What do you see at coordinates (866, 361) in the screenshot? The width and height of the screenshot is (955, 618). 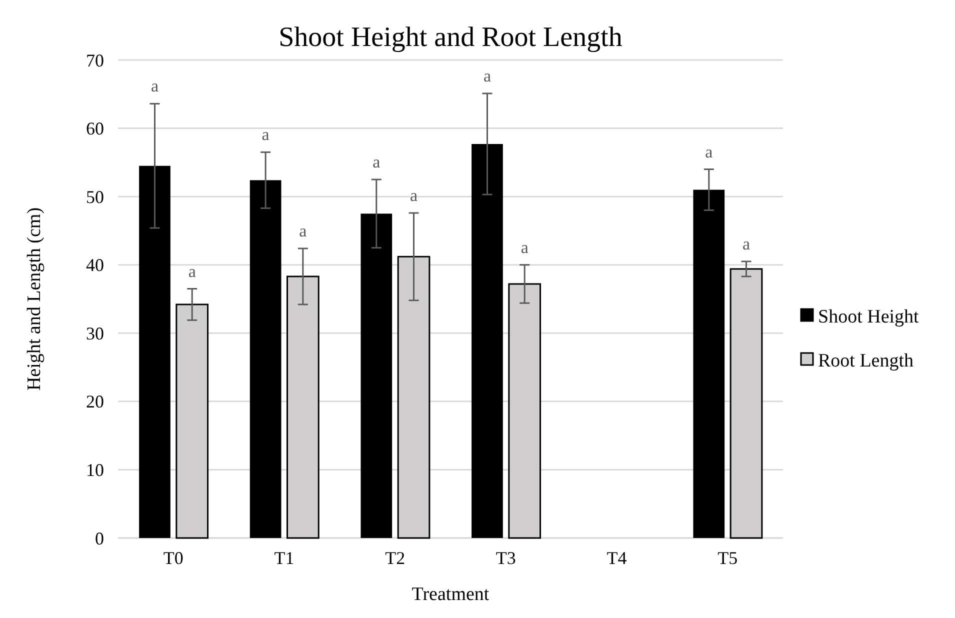 I see `legend-label: Root Length` at bounding box center [866, 361].